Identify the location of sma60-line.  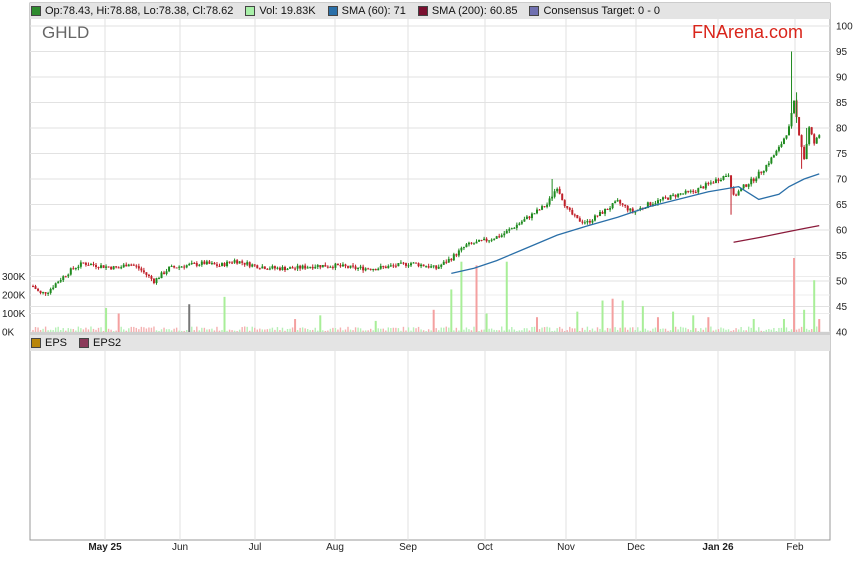
(635, 223).